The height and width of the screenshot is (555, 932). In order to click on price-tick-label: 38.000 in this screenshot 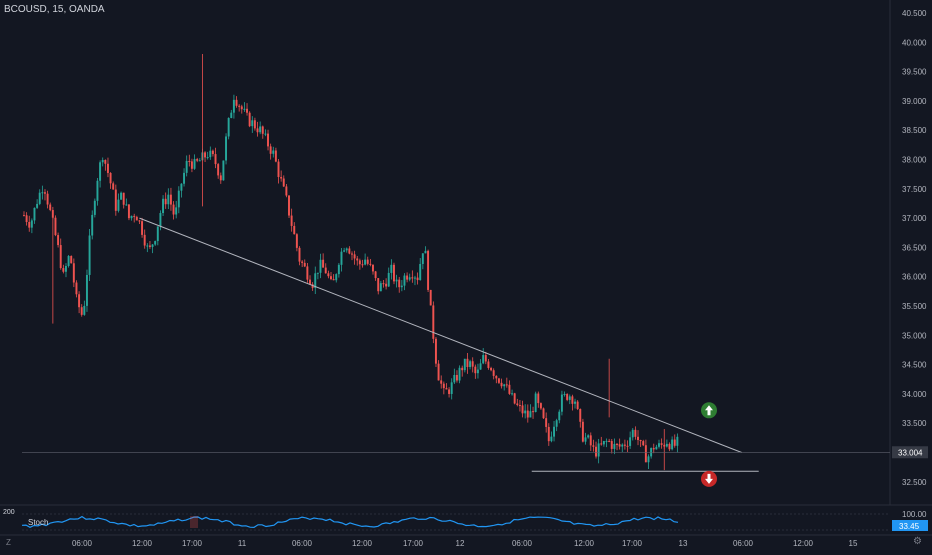, I will do `click(914, 160)`.